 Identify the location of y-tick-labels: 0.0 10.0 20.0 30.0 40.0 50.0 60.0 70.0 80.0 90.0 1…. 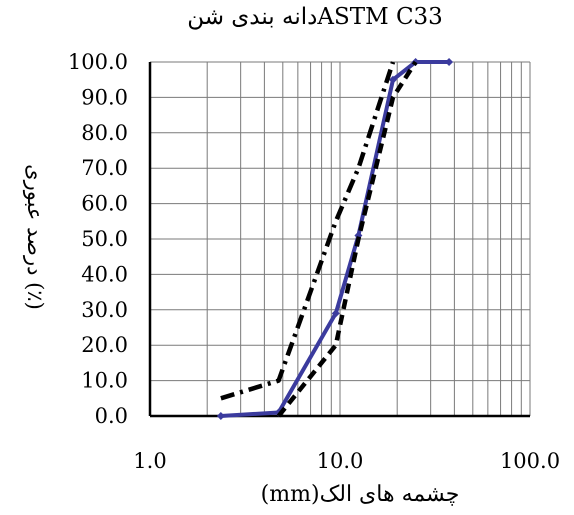
(98, 239).